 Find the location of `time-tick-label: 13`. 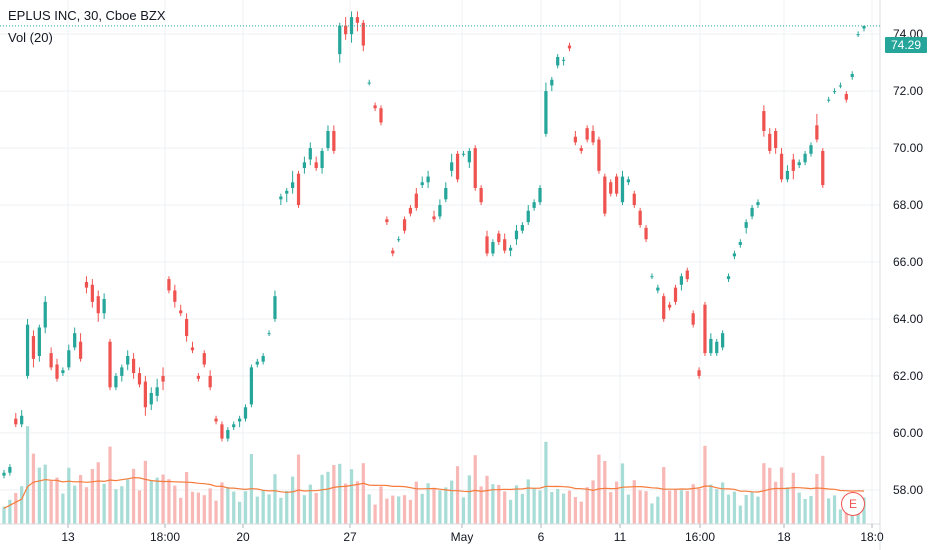

time-tick-label: 13 is located at coordinates (68, 537).